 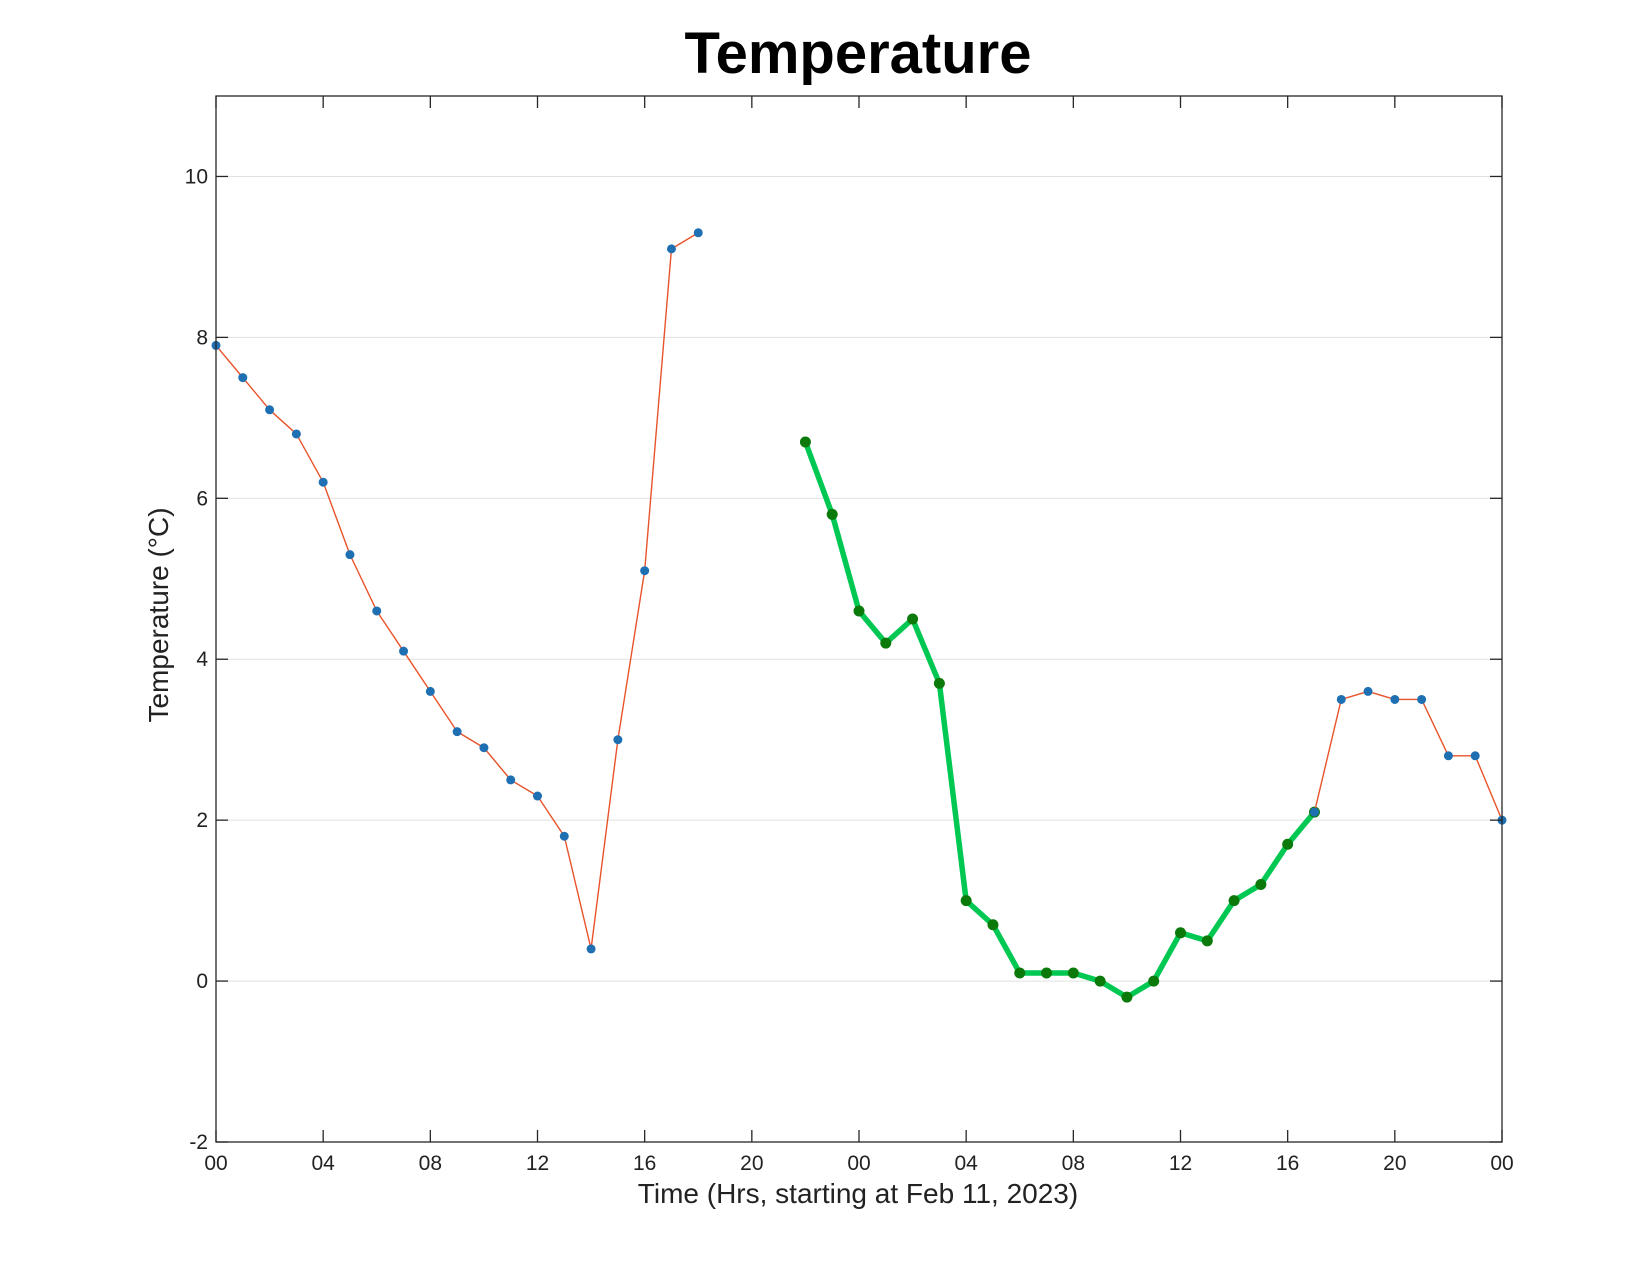 I want to click on y-tick-label: -2, so click(x=198, y=1142).